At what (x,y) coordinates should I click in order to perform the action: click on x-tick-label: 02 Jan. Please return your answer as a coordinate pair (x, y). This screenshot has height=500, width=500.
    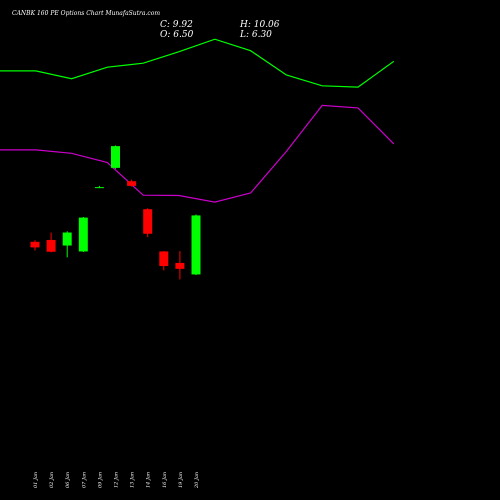
    Looking at the image, I should click on (52, 480).